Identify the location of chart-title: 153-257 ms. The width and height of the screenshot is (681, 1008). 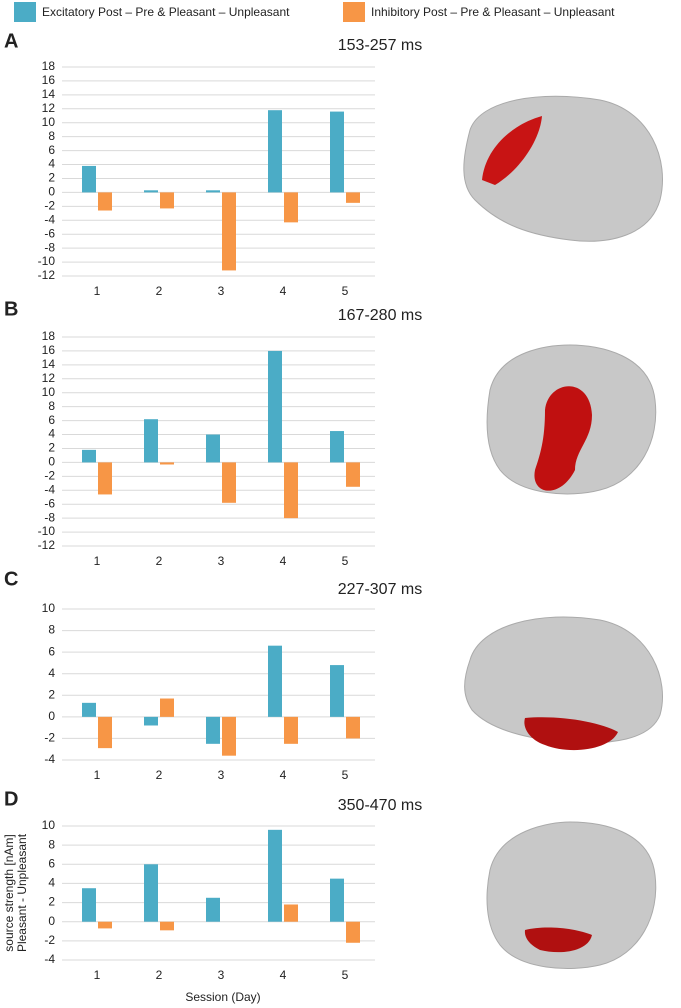
(380, 45).